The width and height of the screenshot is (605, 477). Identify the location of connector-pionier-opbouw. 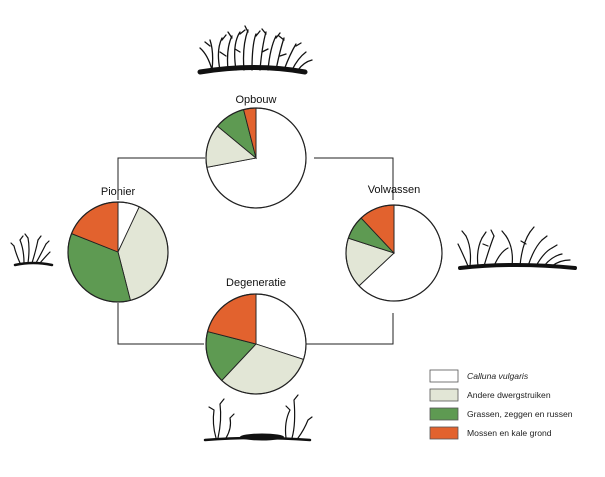
(161, 178).